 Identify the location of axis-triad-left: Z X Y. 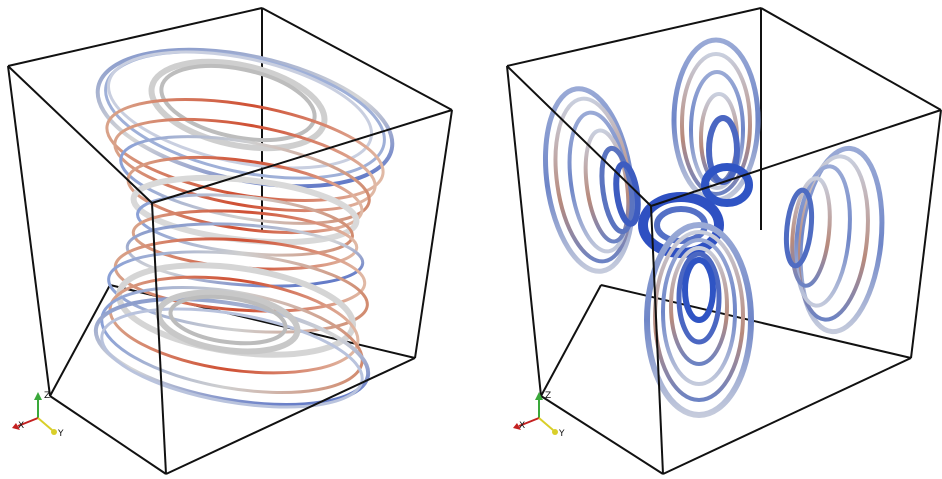
(38, 415).